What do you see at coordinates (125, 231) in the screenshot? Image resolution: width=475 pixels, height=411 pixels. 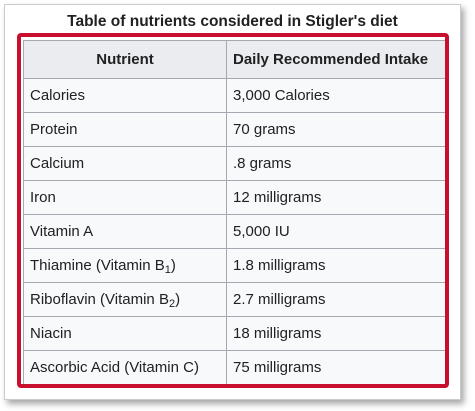 I see `nutrient-cell: Vitamin A` at bounding box center [125, 231].